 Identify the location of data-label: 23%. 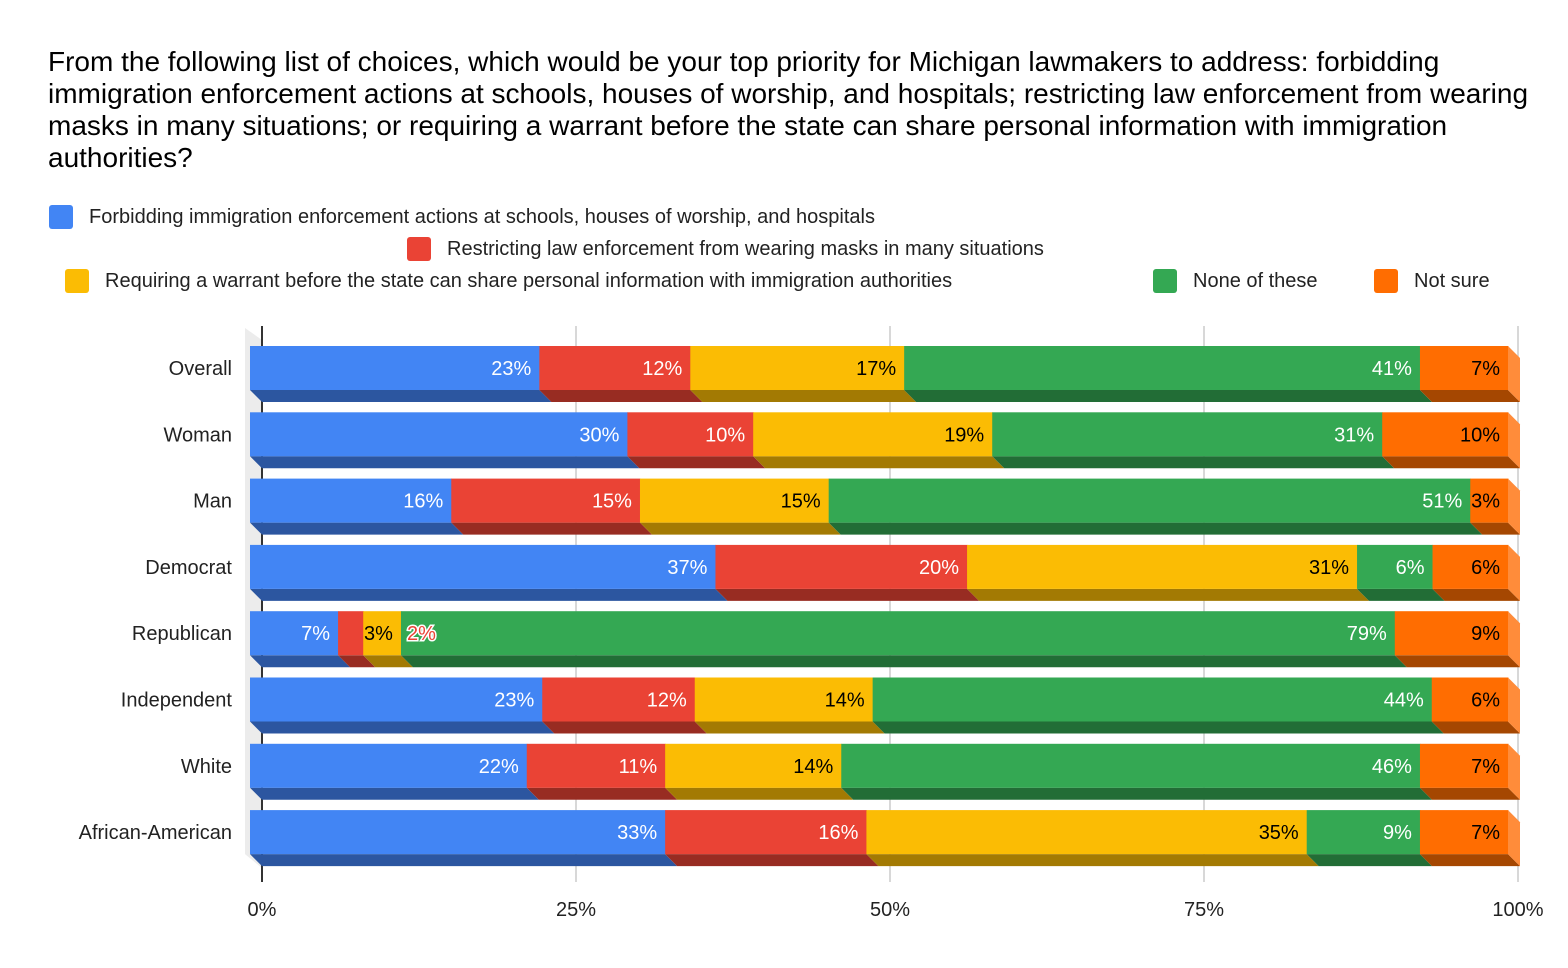
(511, 369).